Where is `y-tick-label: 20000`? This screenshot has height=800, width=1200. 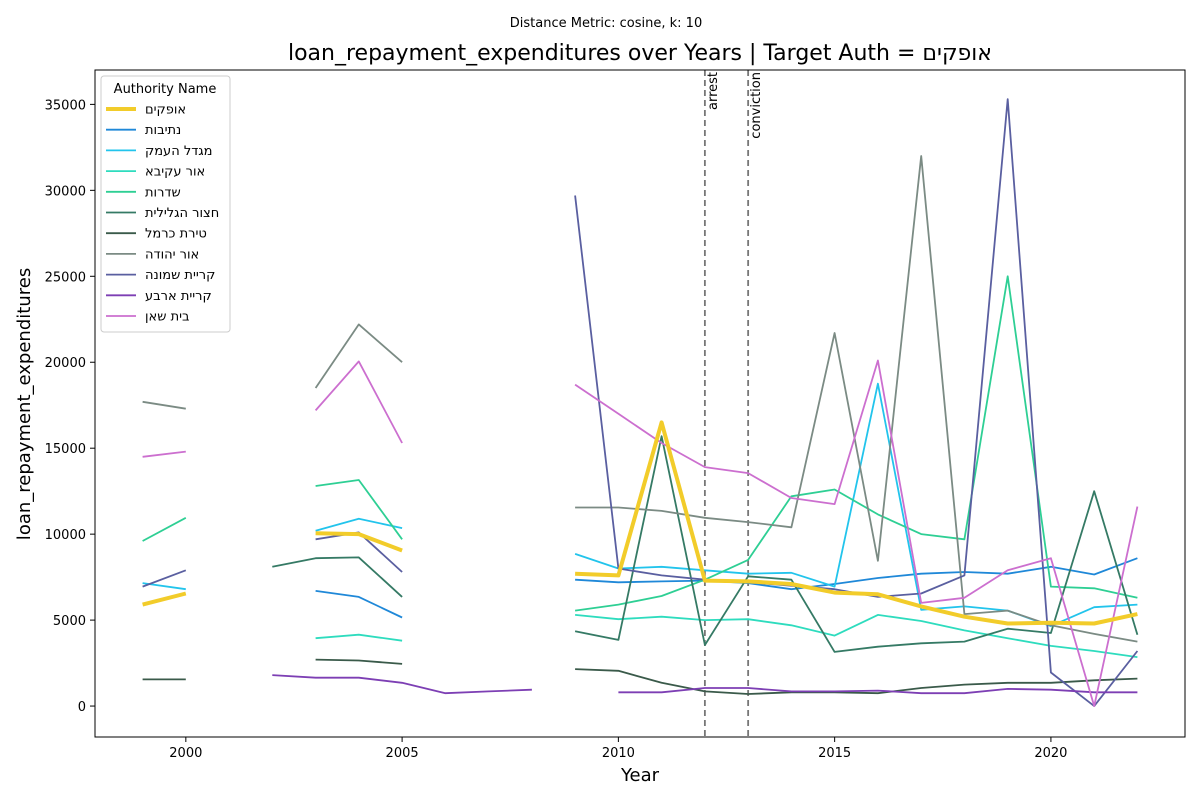
y-tick-label: 20000 is located at coordinates (65, 363).